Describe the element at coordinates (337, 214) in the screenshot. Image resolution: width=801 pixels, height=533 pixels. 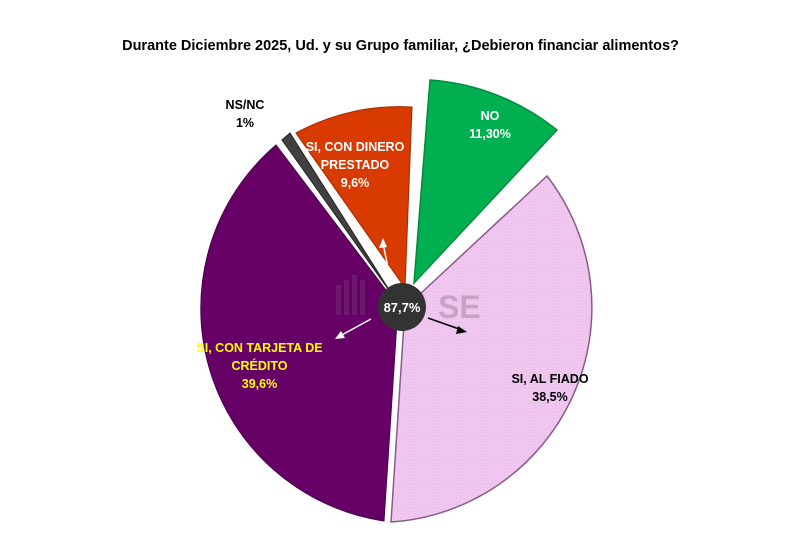
I see `slice-nsnc` at that location.